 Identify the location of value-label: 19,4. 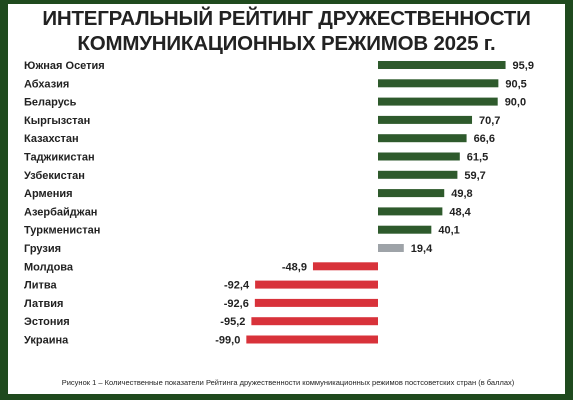
(422, 249).